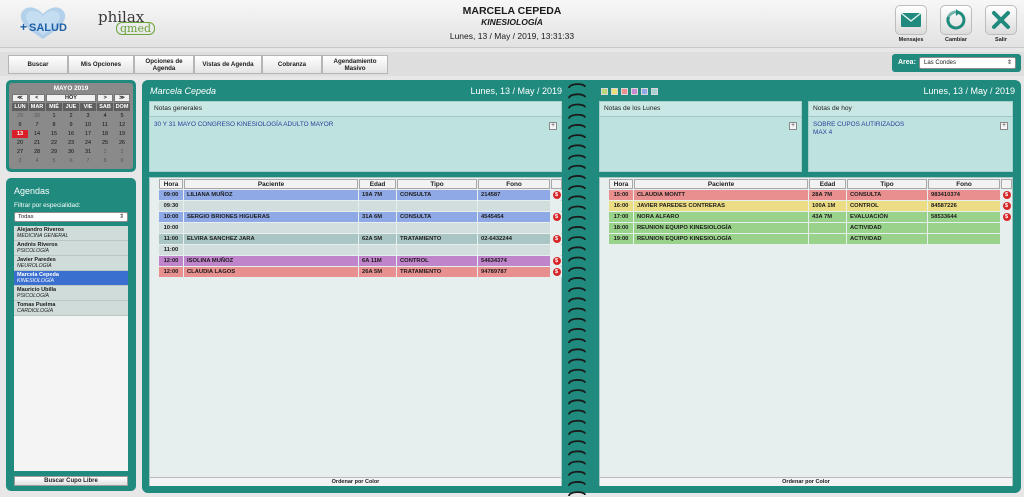 The image size is (1024, 497). I want to click on calendar-day: 31, so click(88, 152).